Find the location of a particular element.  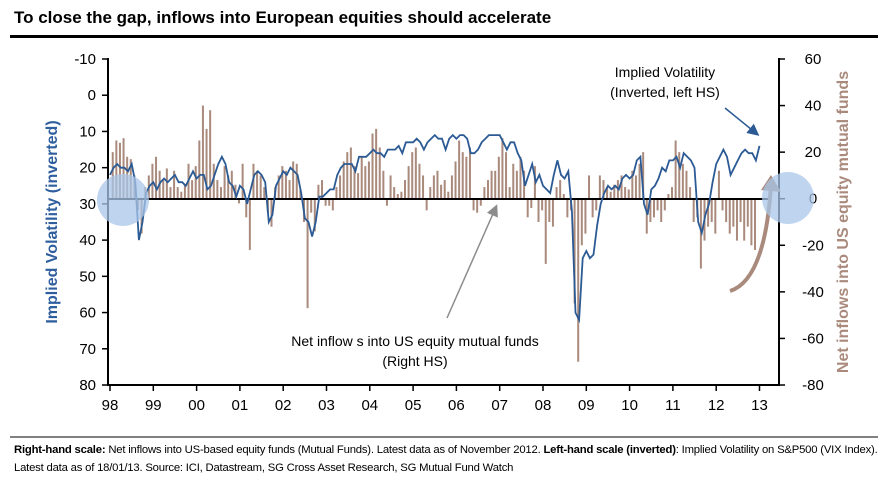

x-tick-label: 00 is located at coordinates (196, 405).